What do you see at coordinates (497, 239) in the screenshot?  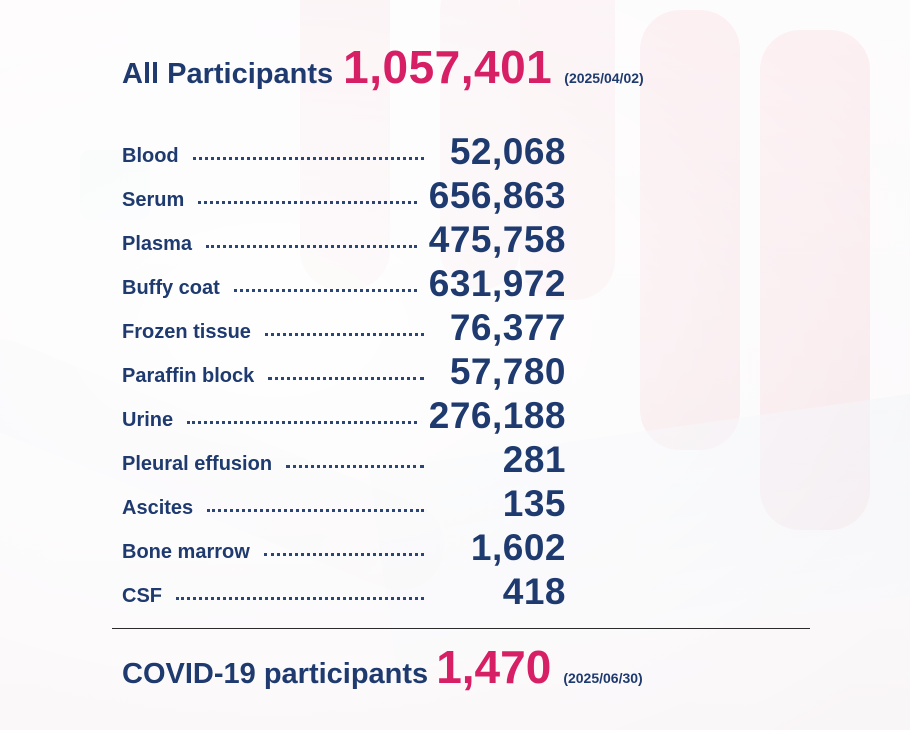 I see `sample-count: 475,758` at bounding box center [497, 239].